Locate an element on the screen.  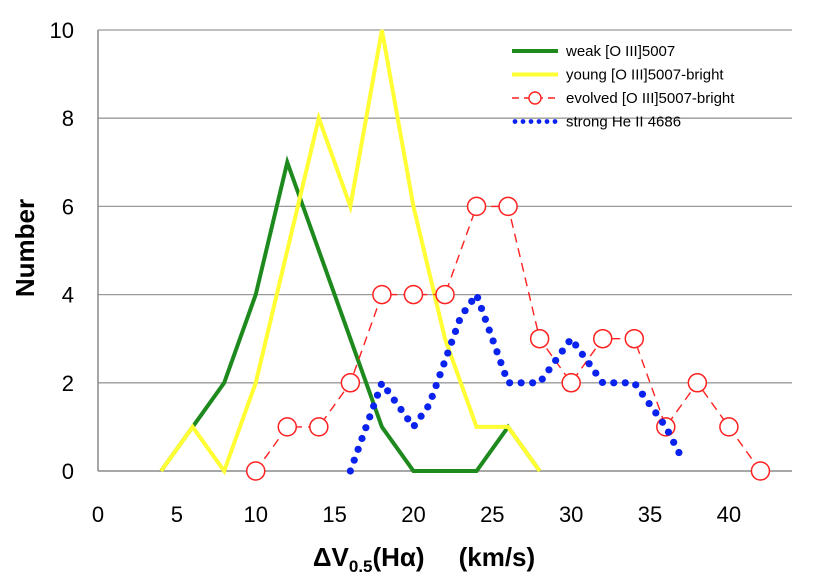
x-tick-label: 15 is located at coordinates (334, 514).